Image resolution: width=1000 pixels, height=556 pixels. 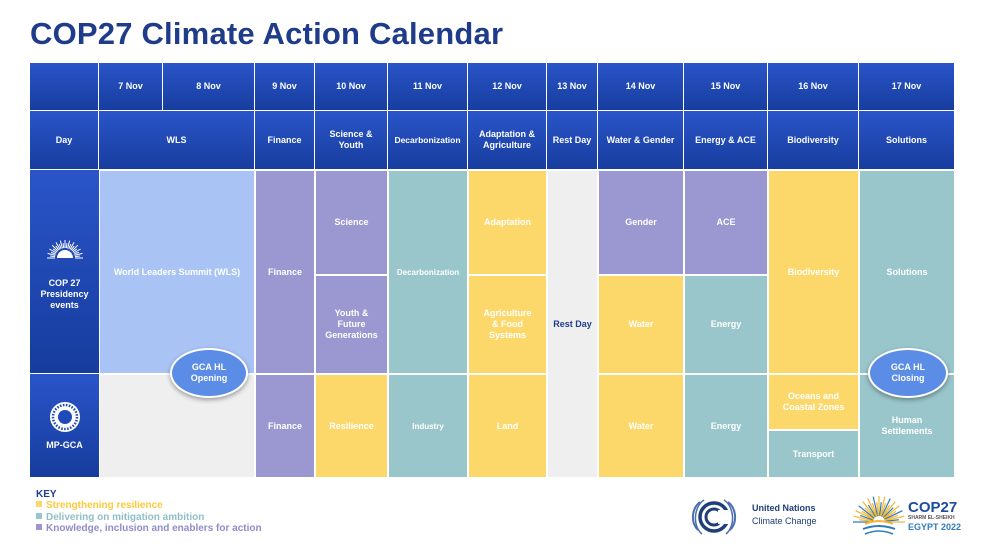 What do you see at coordinates (507, 426) in the screenshot?
I see `block-land: Land` at bounding box center [507, 426].